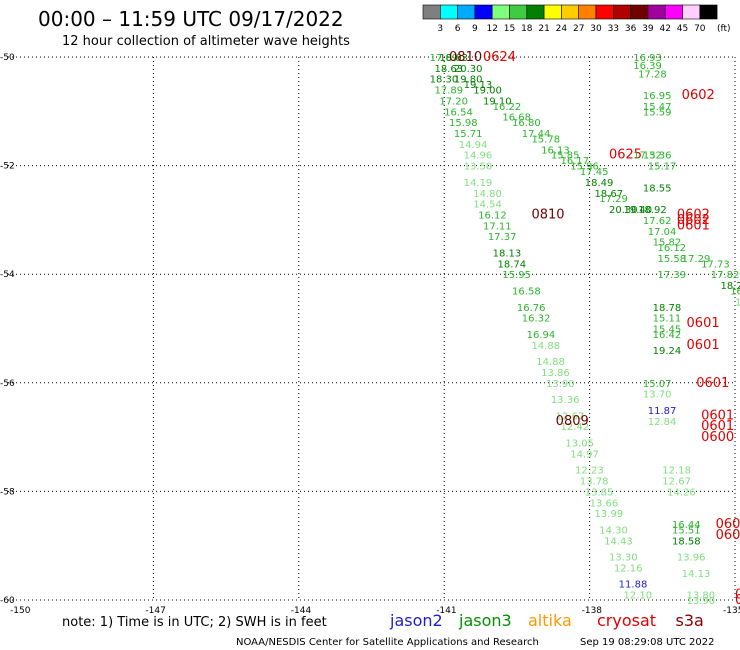 The image size is (740, 650). I want to click on colorbar-tick: 24, so click(562, 29).